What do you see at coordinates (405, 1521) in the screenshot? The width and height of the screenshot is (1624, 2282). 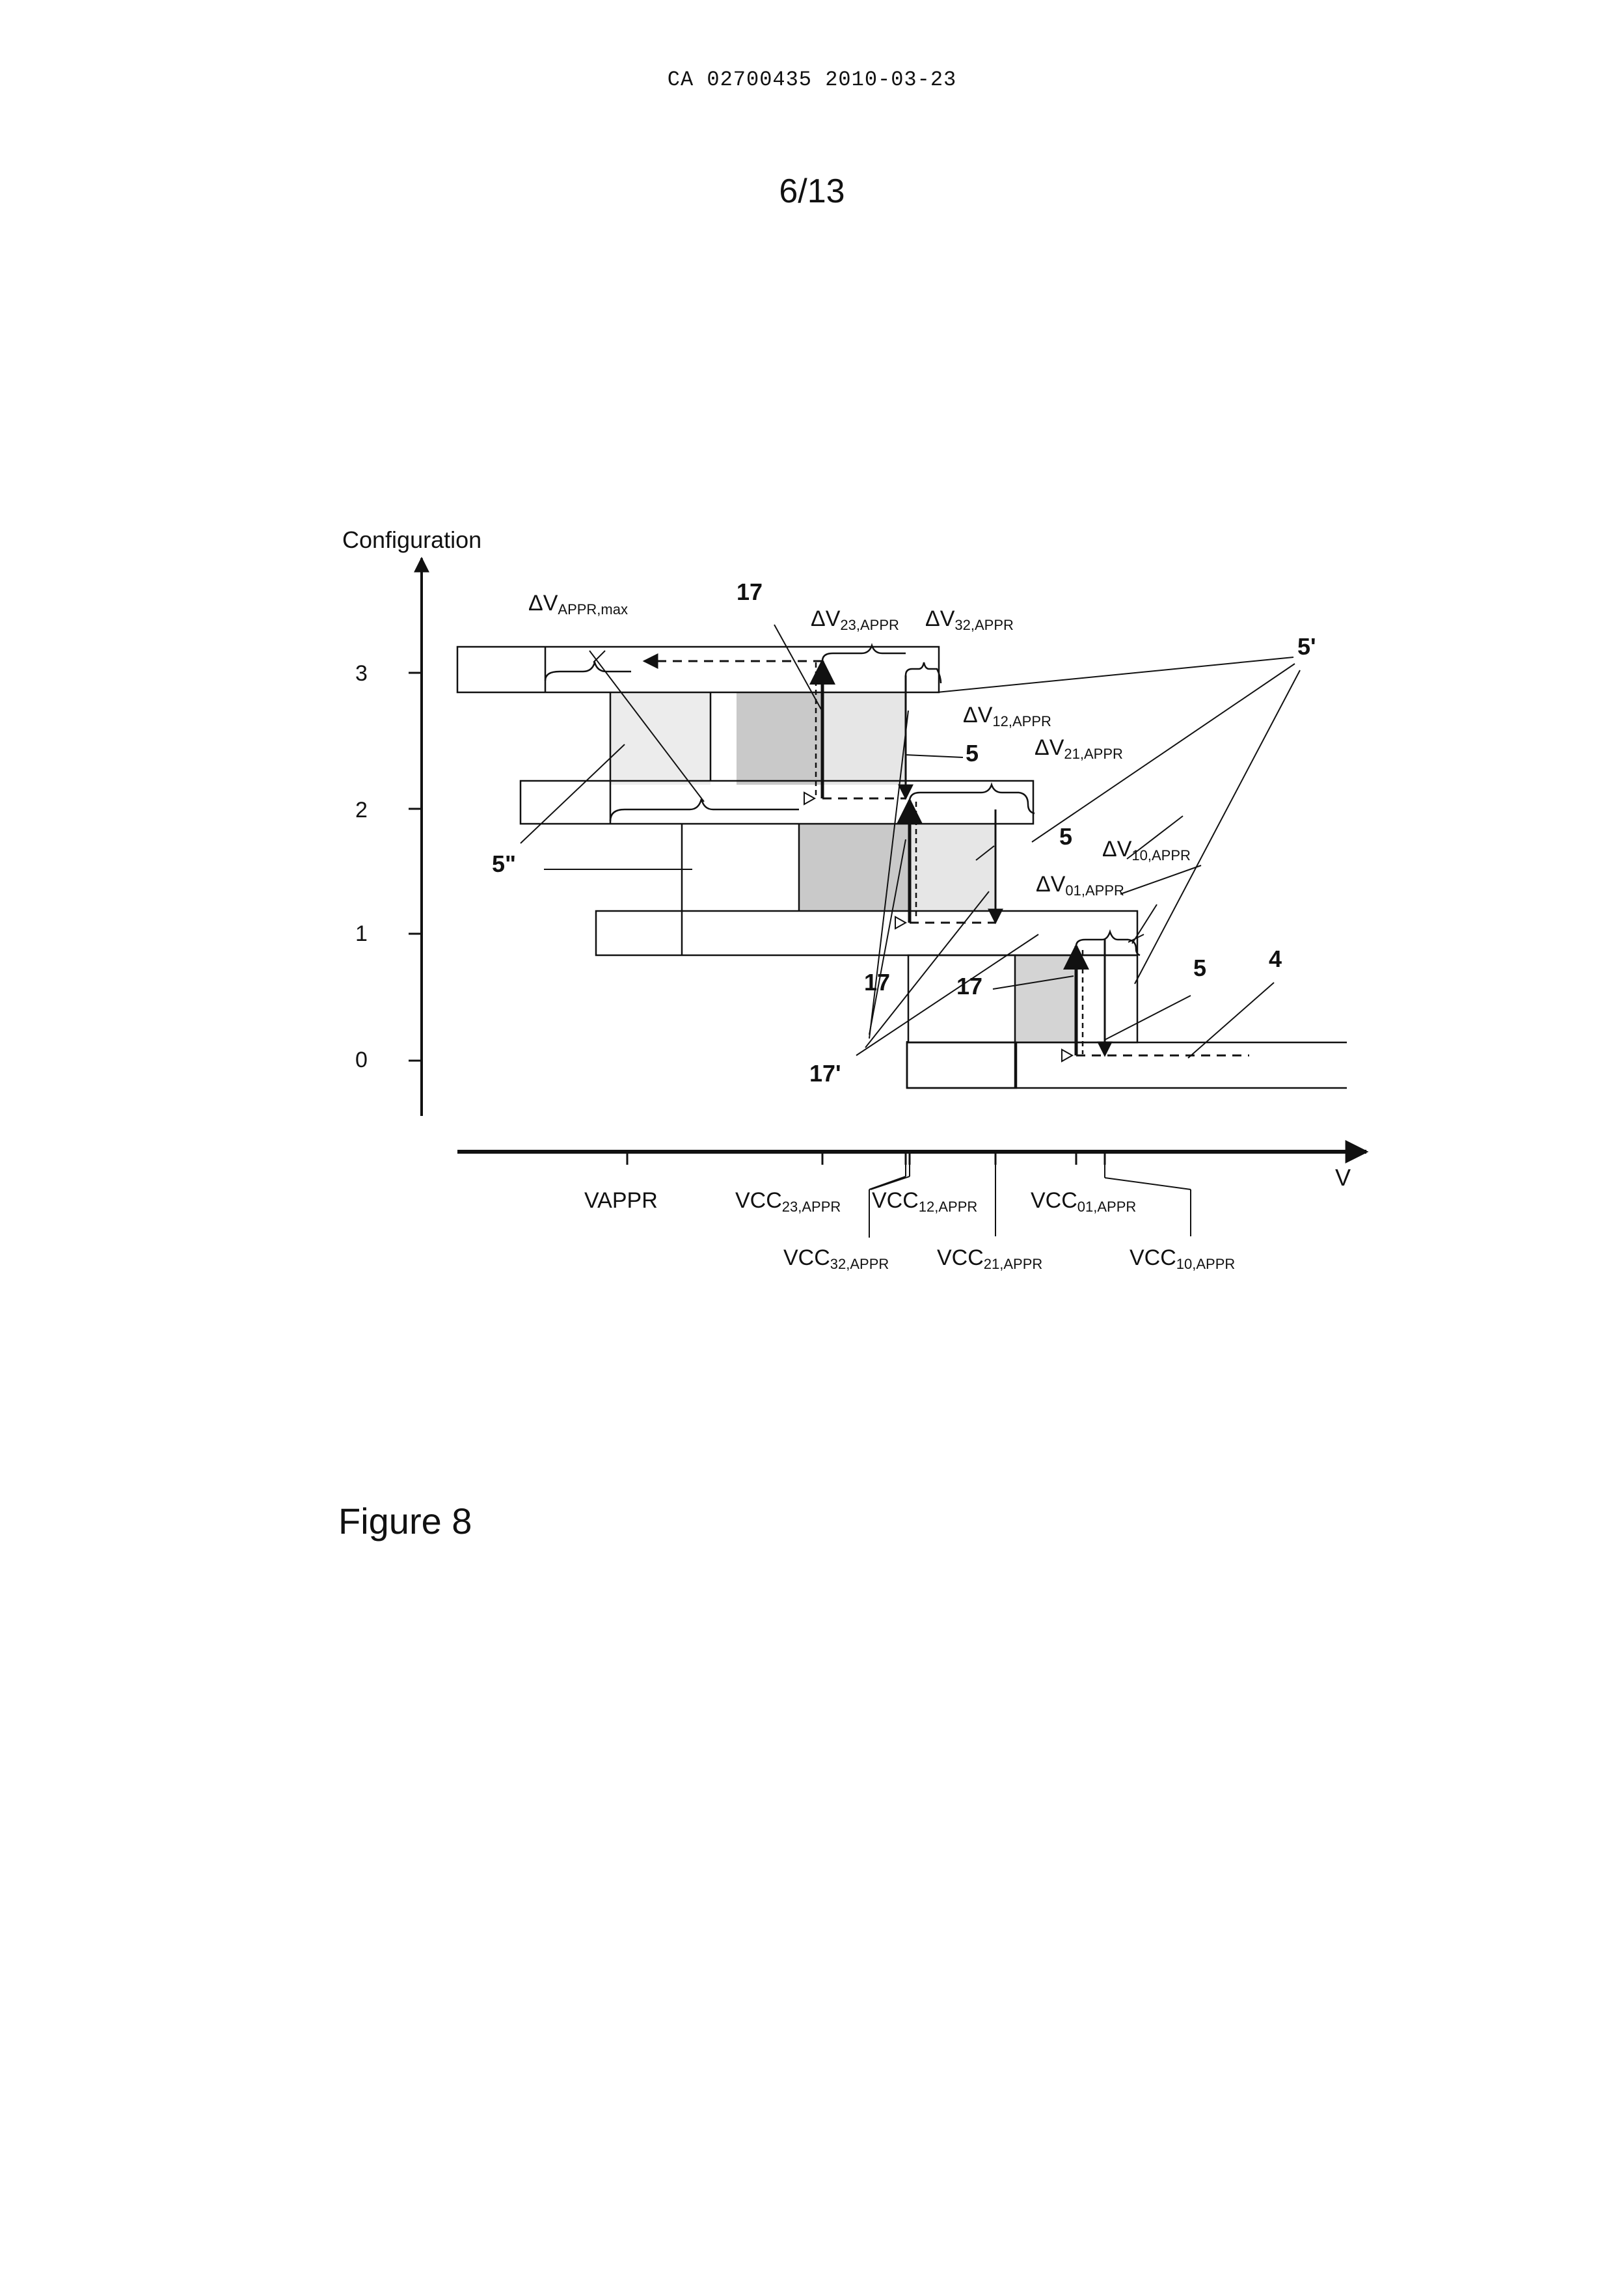 I see `figure-caption: Figure 8` at bounding box center [405, 1521].